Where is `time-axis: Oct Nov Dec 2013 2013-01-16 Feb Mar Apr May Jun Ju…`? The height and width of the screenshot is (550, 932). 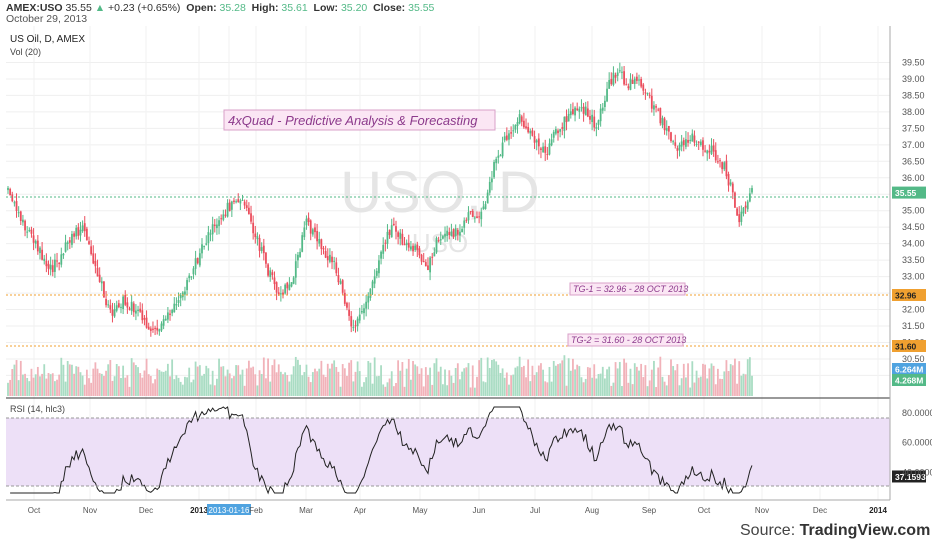 time-axis: Oct Nov Dec 2013 2013-01-16 Feb Mar Apr May Jun Ju… is located at coordinates (458, 509).